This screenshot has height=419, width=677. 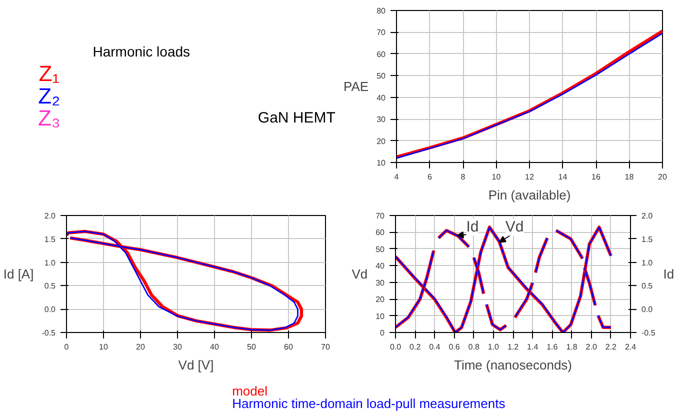 What do you see at coordinates (463, 177) in the screenshot?
I see `x-tick-label: 8` at bounding box center [463, 177].